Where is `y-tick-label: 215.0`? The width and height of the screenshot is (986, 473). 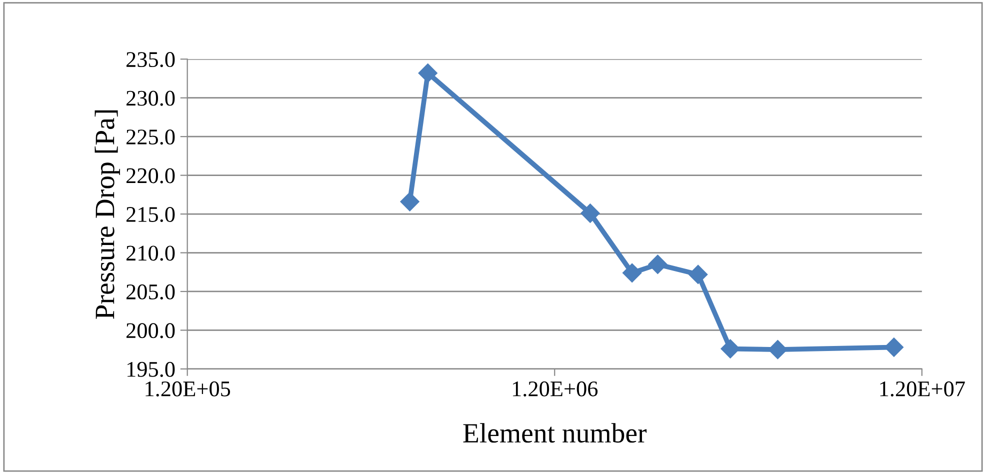 y-tick-label: 215.0 is located at coordinates (150, 214).